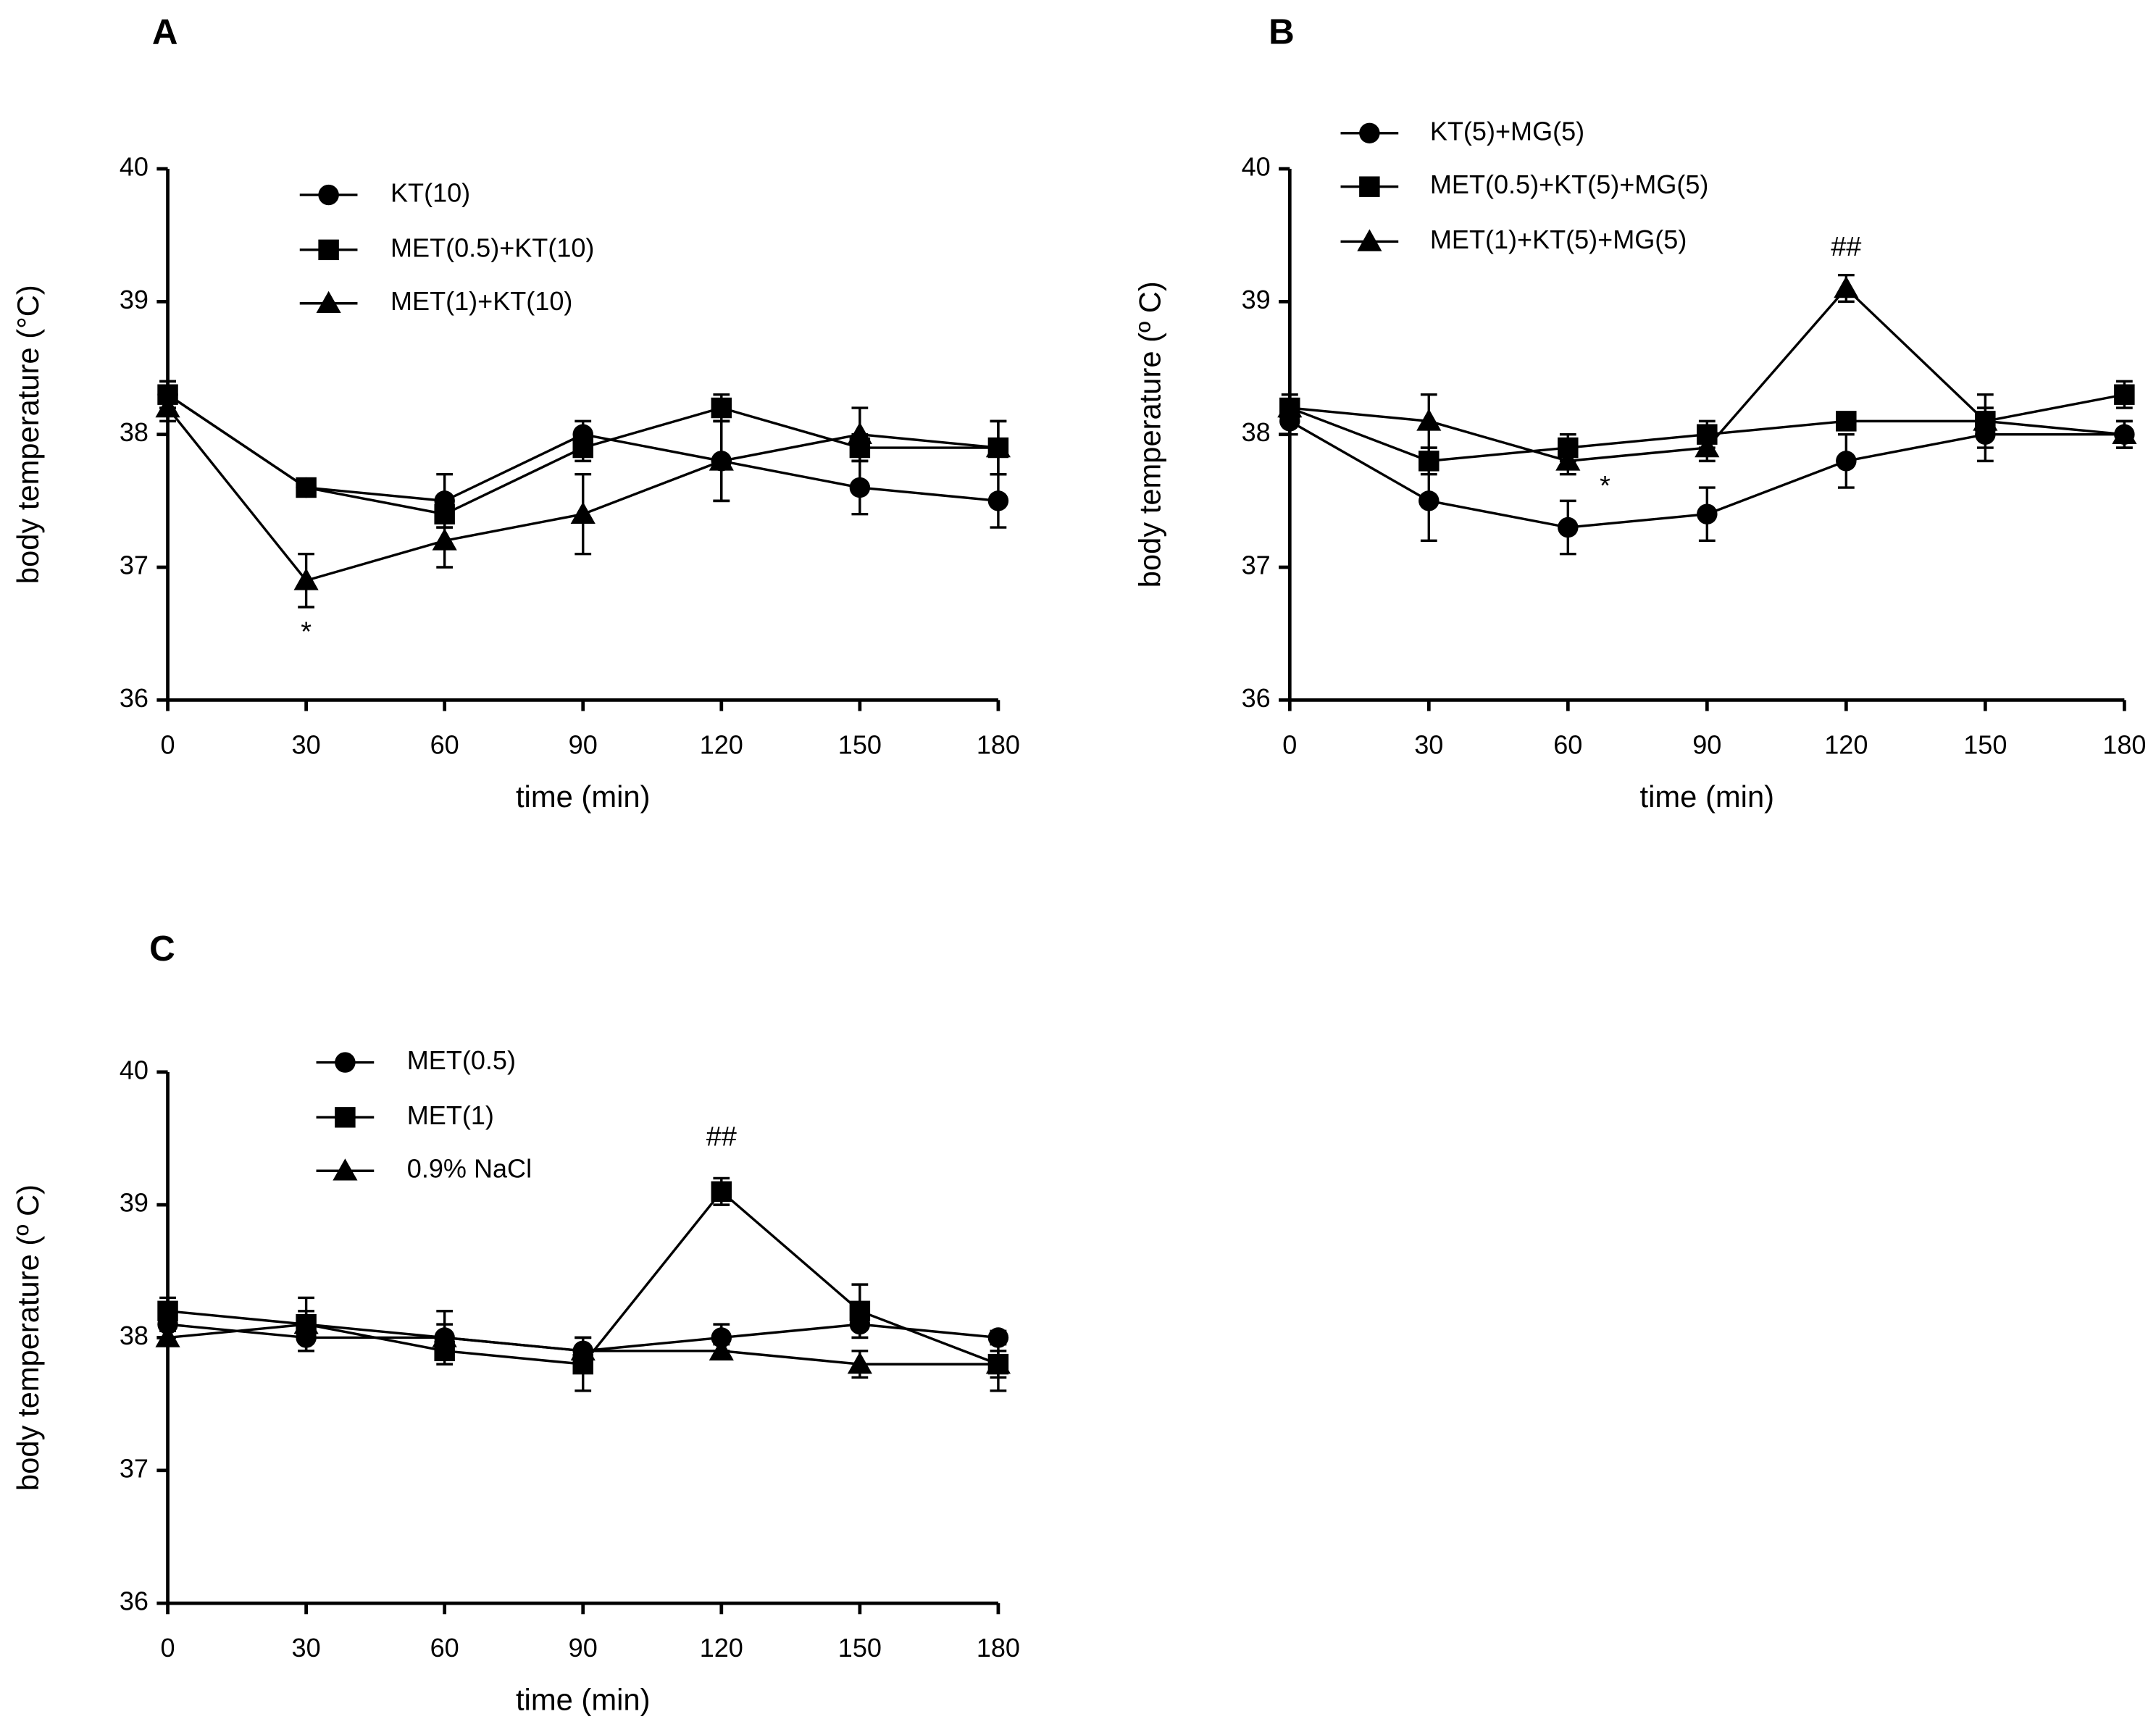  I want to click on panel-label: A, so click(165, 31).